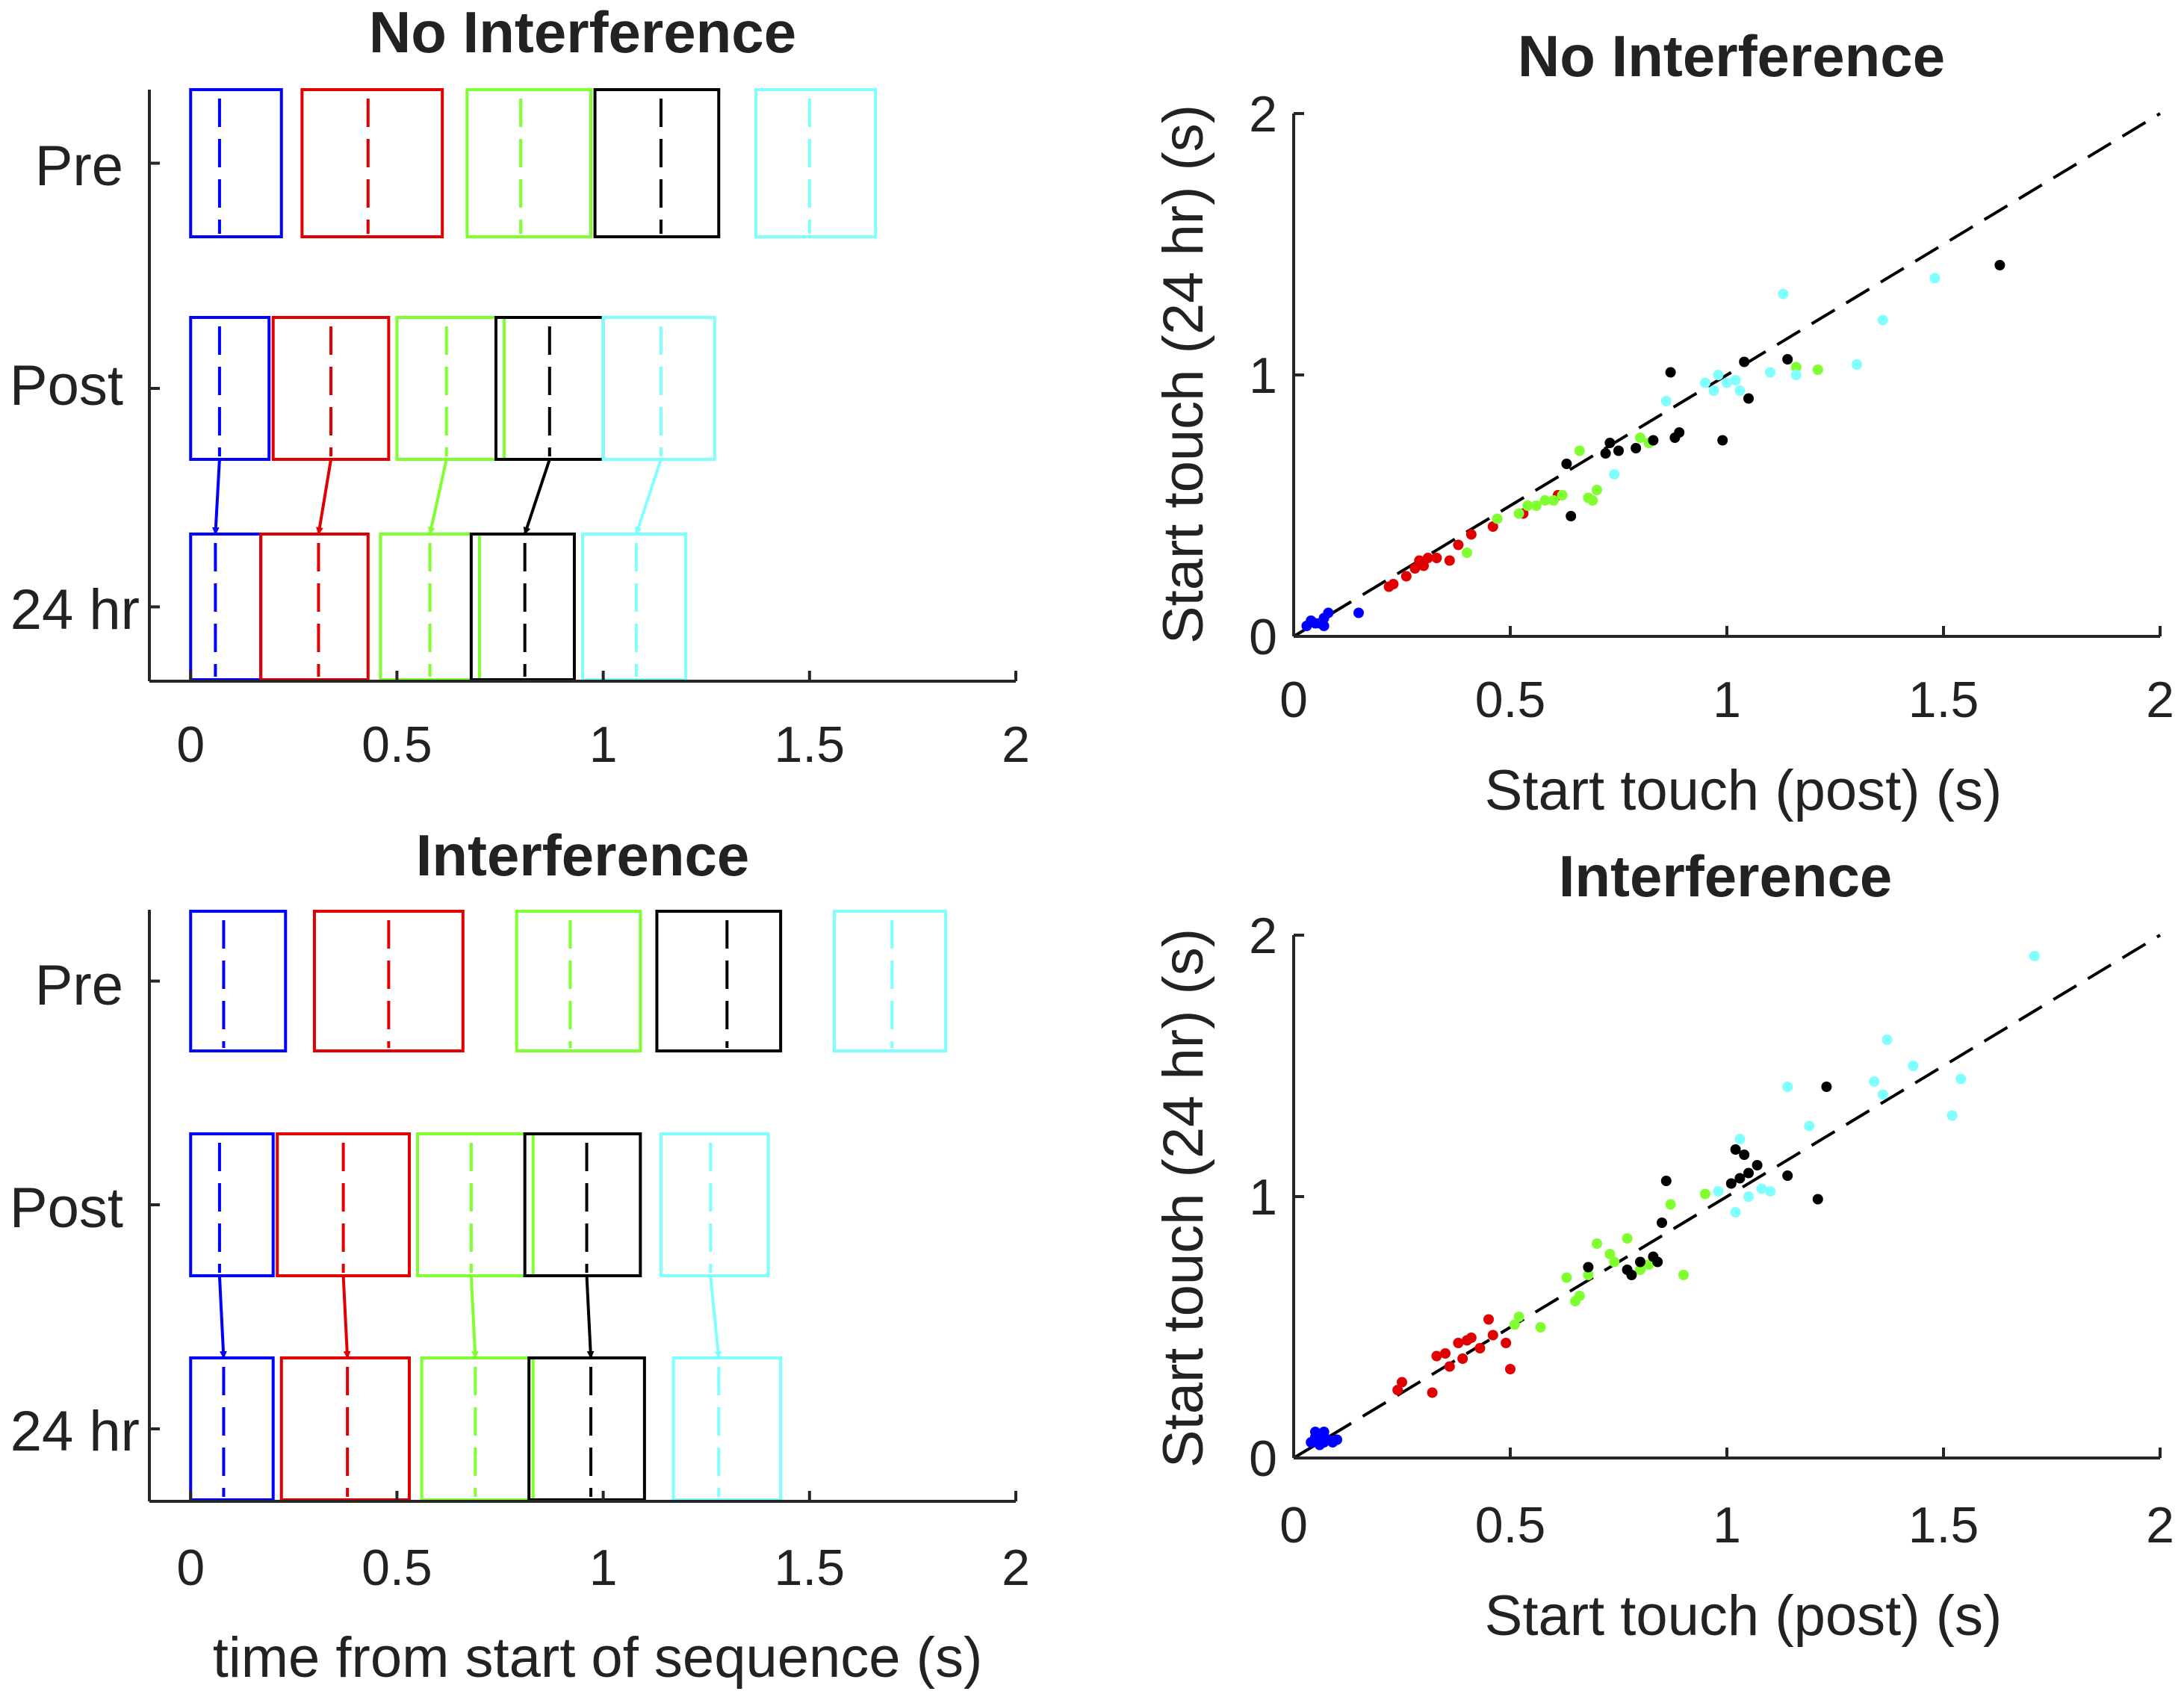 Image resolution: width=2184 pixels, height=1700 pixels. What do you see at coordinates (324, 497) in the screenshot?
I see `shift-arrow-red` at bounding box center [324, 497].